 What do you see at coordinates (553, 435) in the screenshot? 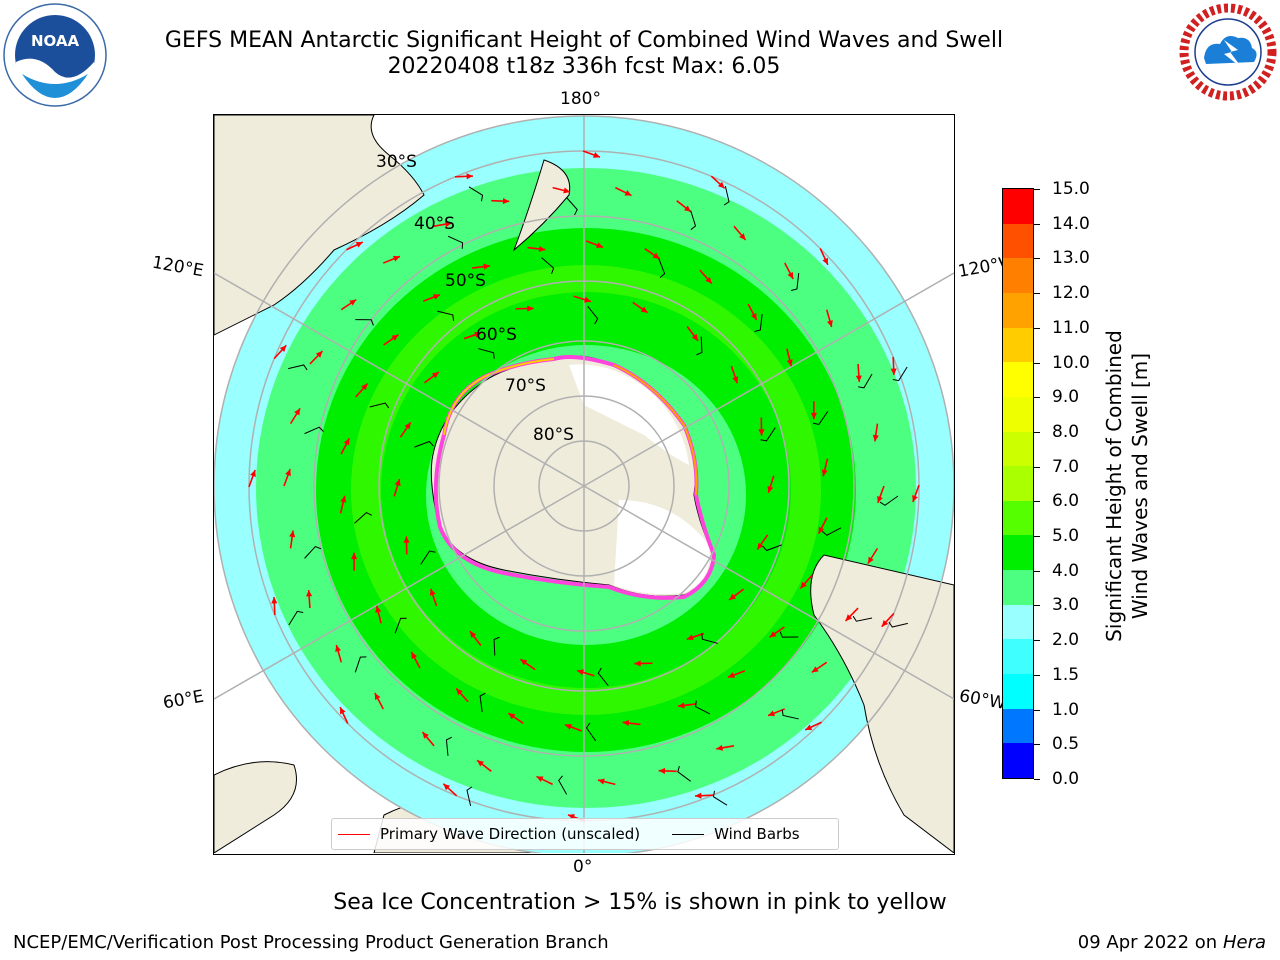
I see `lat-label-80s: 80°S` at bounding box center [553, 435].